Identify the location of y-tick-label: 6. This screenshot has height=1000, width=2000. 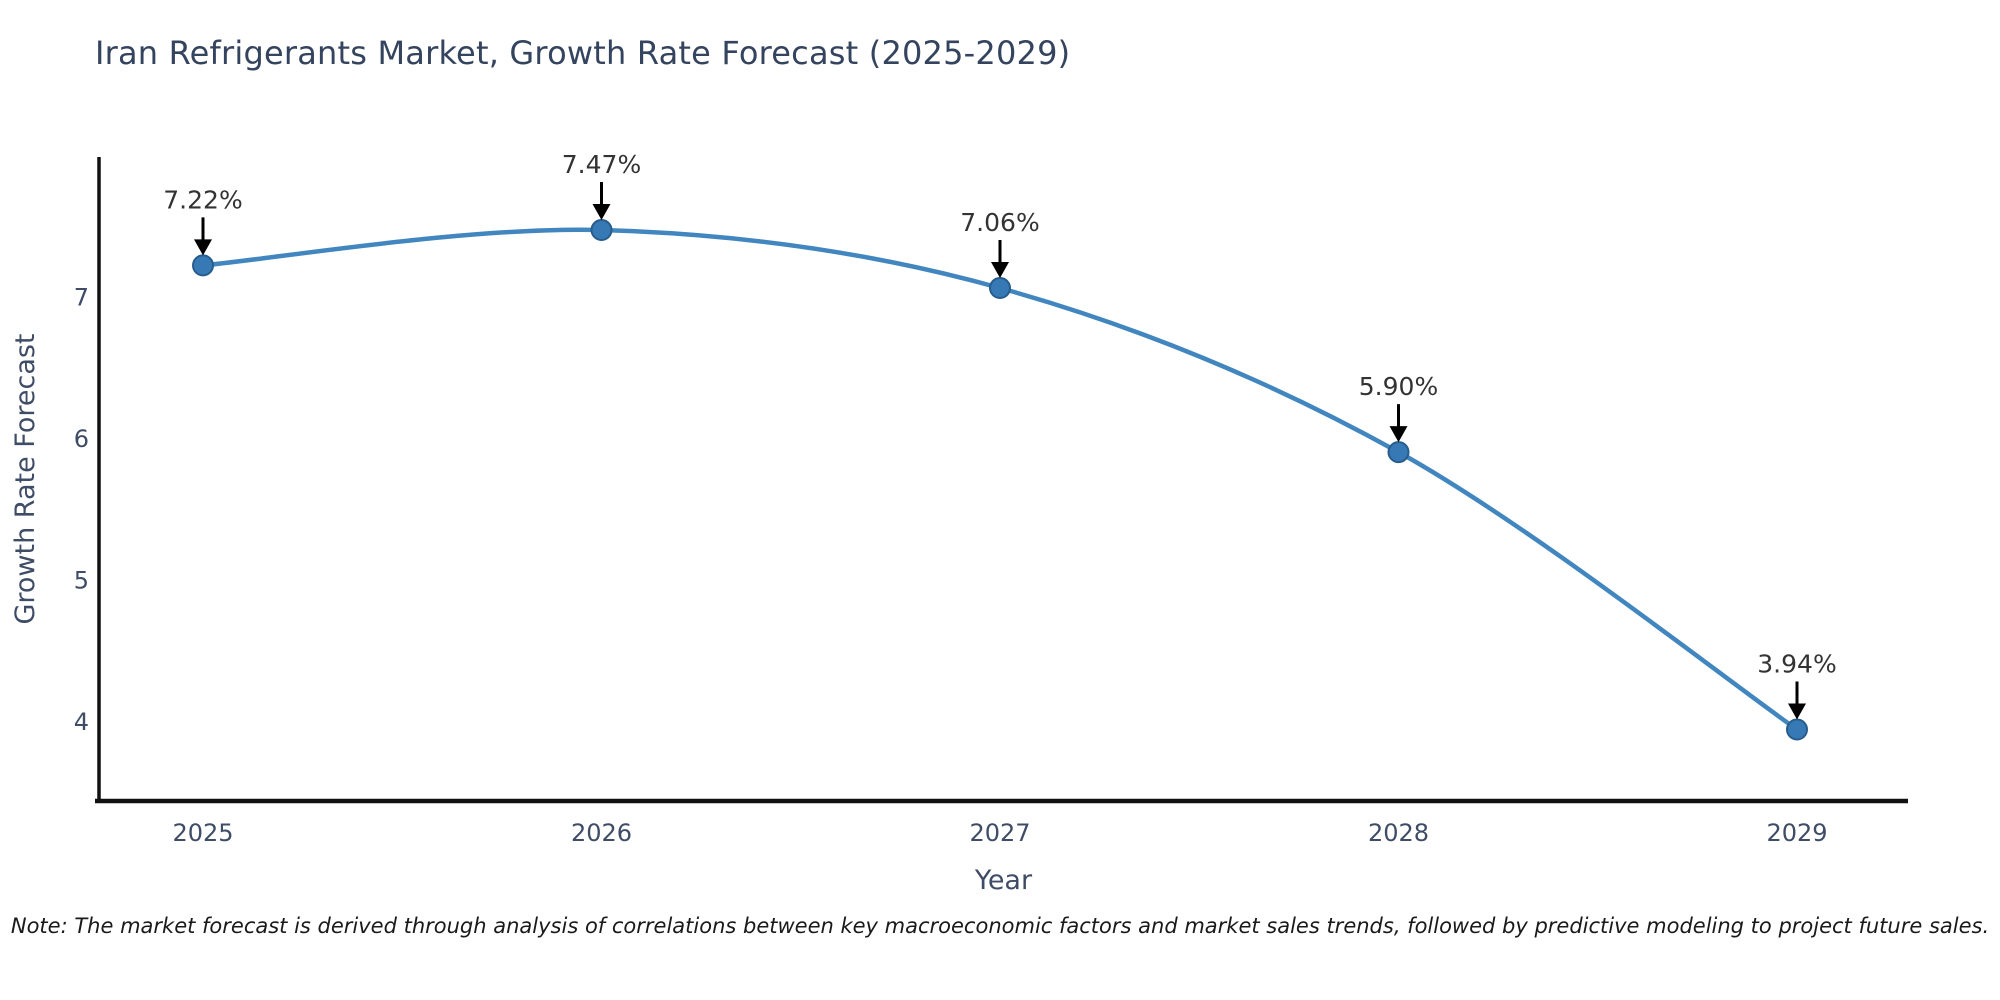
(81, 439).